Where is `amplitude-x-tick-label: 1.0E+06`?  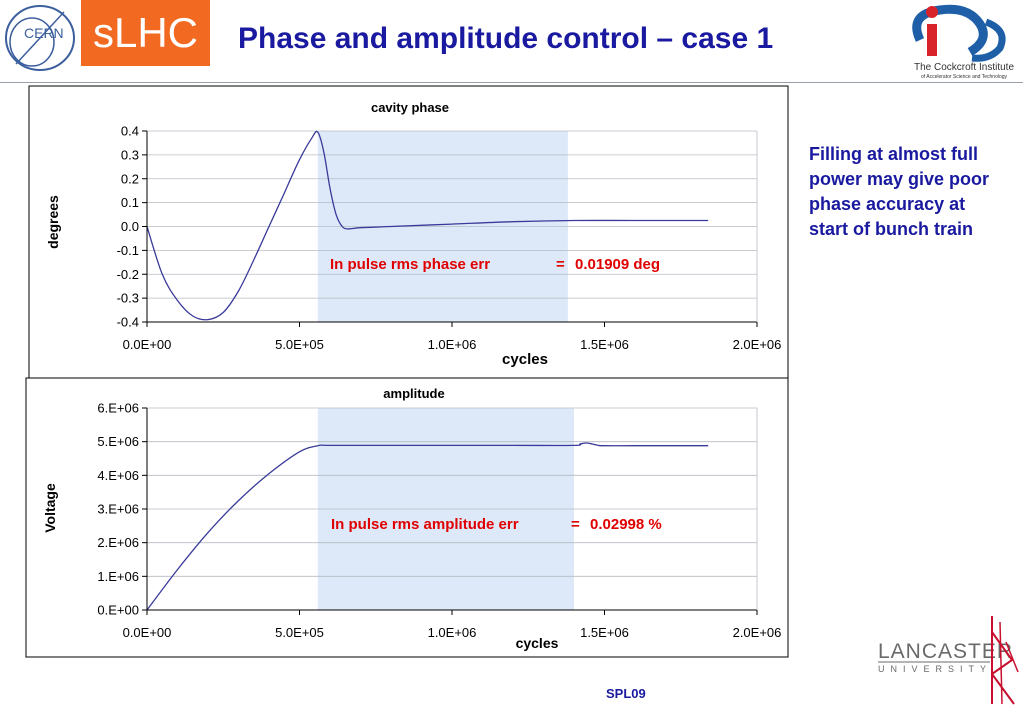 amplitude-x-tick-label: 1.0E+06 is located at coordinates (452, 632).